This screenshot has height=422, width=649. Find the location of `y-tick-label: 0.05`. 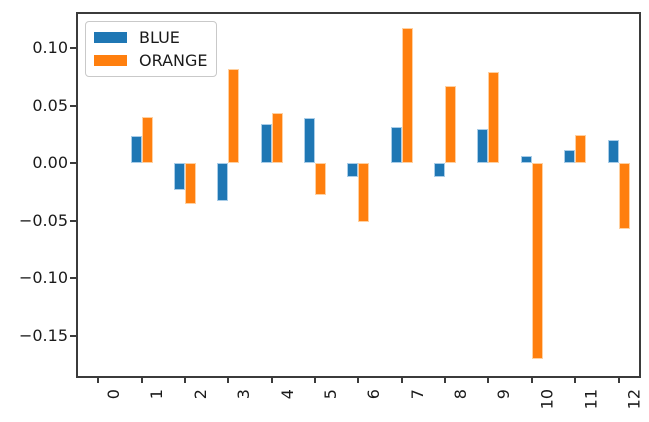

y-tick-label: 0.05 is located at coordinates (50, 105).